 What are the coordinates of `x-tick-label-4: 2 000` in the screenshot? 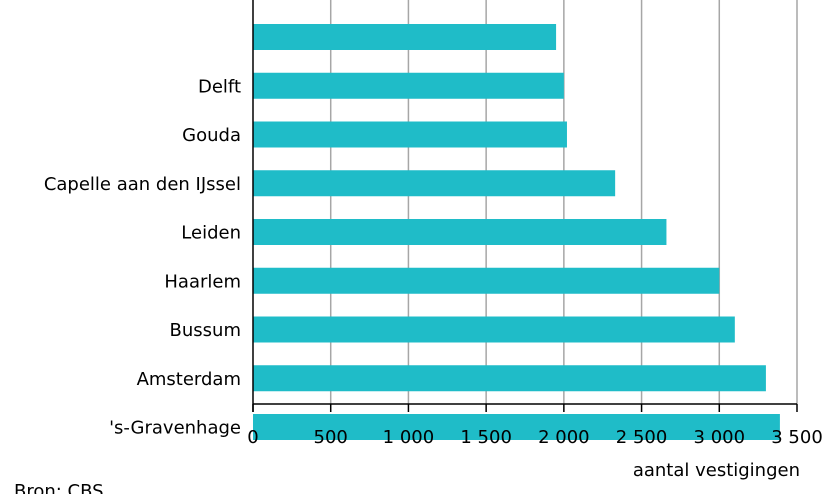 It's located at (564, 437).